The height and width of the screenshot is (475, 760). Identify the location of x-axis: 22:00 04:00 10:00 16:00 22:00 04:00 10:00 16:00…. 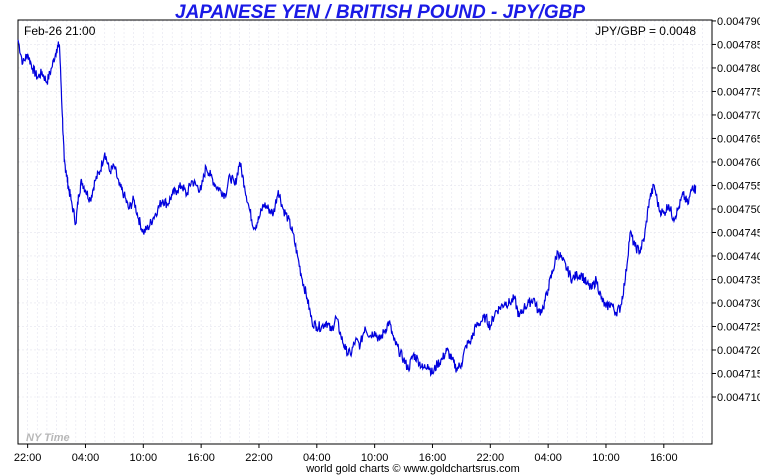
(346, 454).